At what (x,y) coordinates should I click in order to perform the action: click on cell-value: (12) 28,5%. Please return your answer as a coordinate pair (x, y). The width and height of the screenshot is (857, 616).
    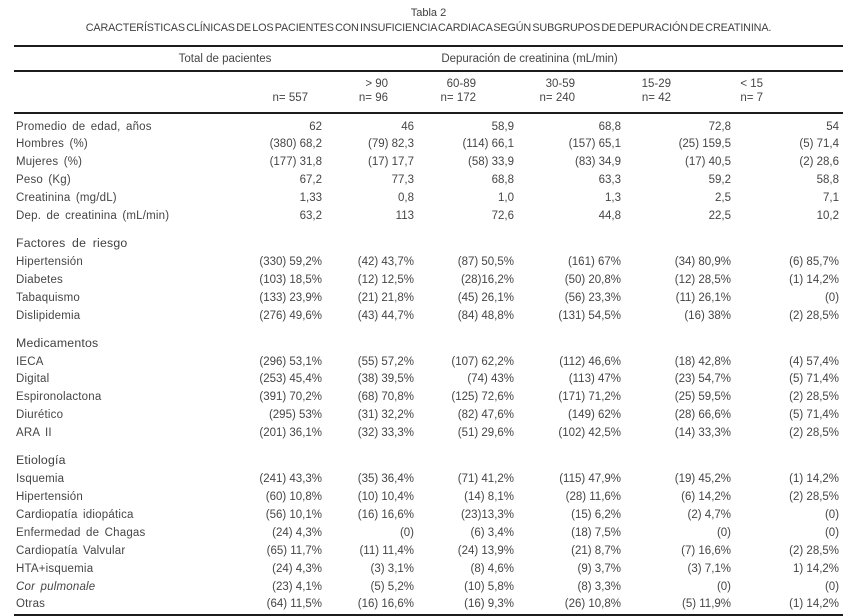
    Looking at the image, I should click on (680, 281).